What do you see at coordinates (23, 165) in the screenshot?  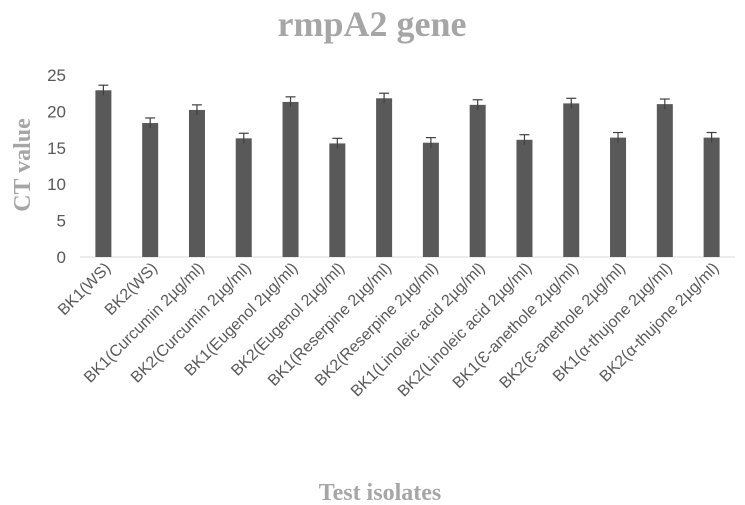 I see `y-axis-label: CT value` at bounding box center [23, 165].